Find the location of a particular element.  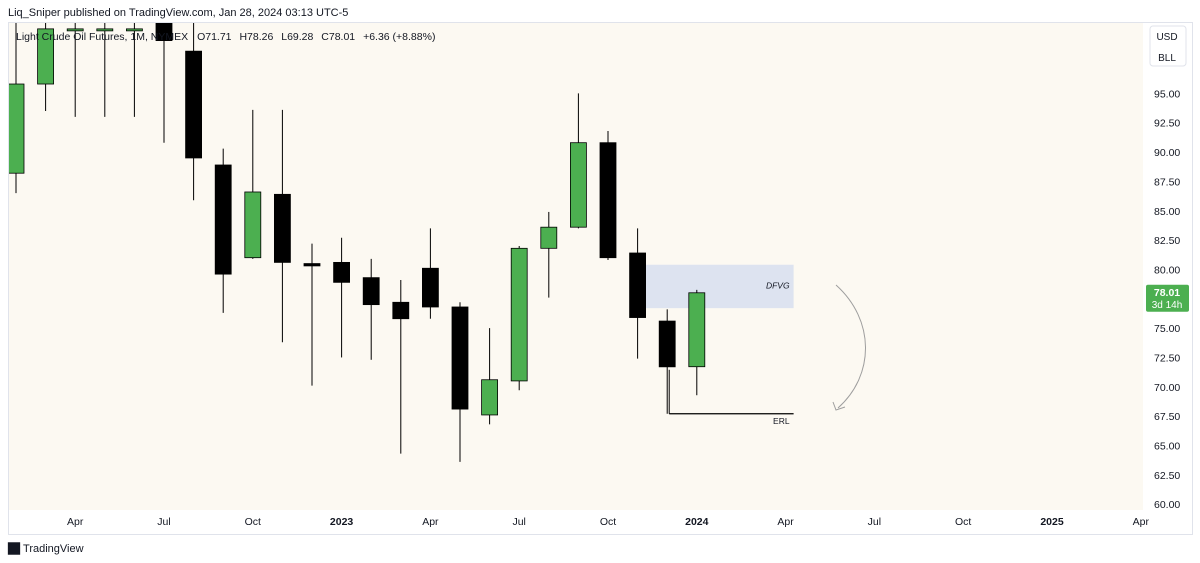

price-tick-label: 72.50 is located at coordinates (1167, 358).